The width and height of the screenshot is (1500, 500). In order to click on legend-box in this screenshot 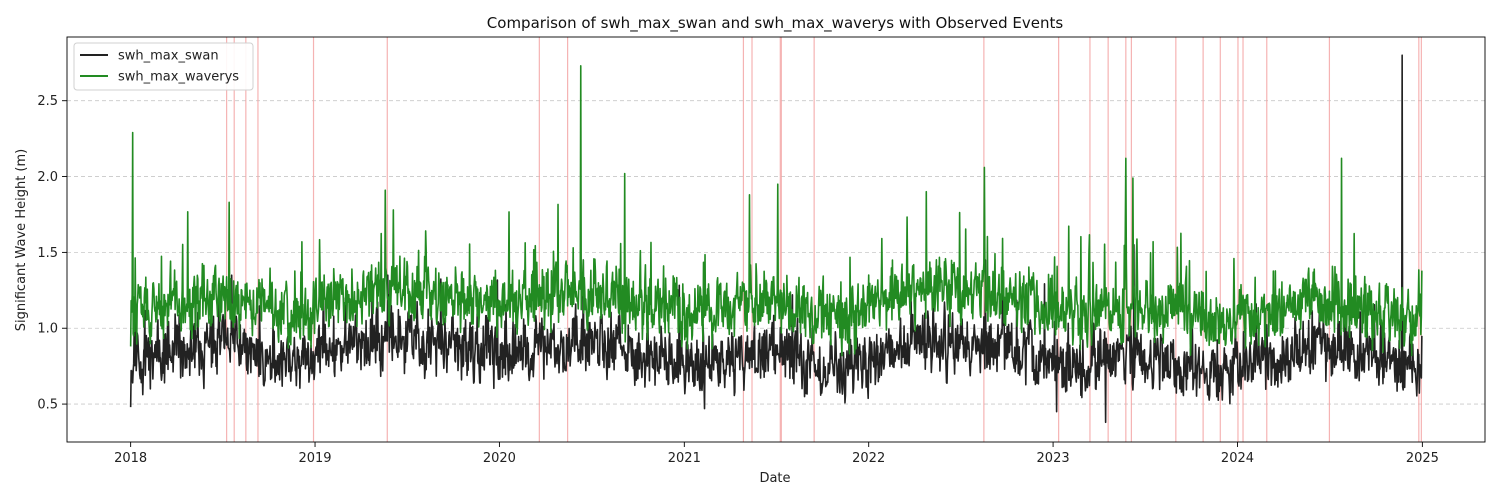, I will do `click(163, 66)`.